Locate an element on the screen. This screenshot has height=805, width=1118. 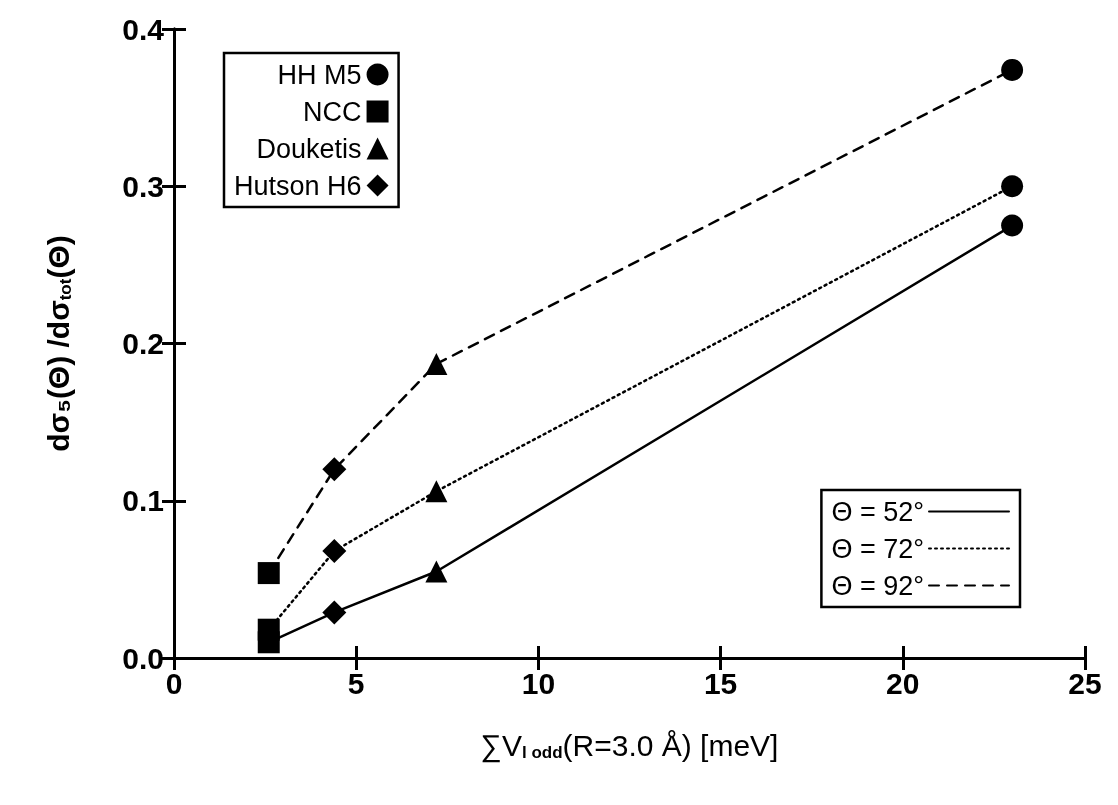
legend-label: Θ = 72° is located at coordinates (877, 548).